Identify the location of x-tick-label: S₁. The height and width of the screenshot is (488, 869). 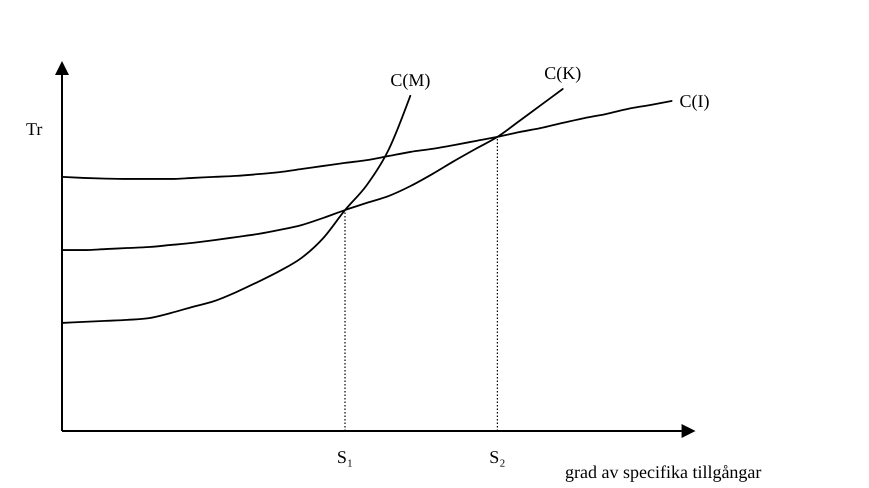
(345, 457).